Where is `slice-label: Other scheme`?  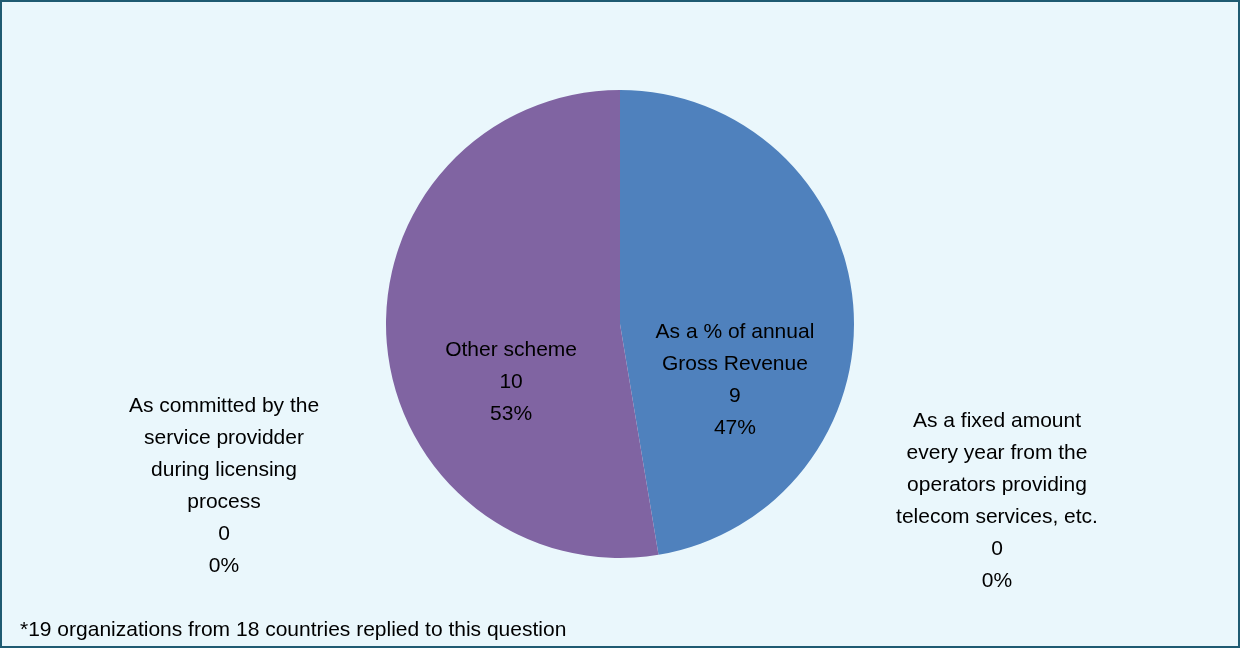 slice-label: Other scheme is located at coordinates (511, 349).